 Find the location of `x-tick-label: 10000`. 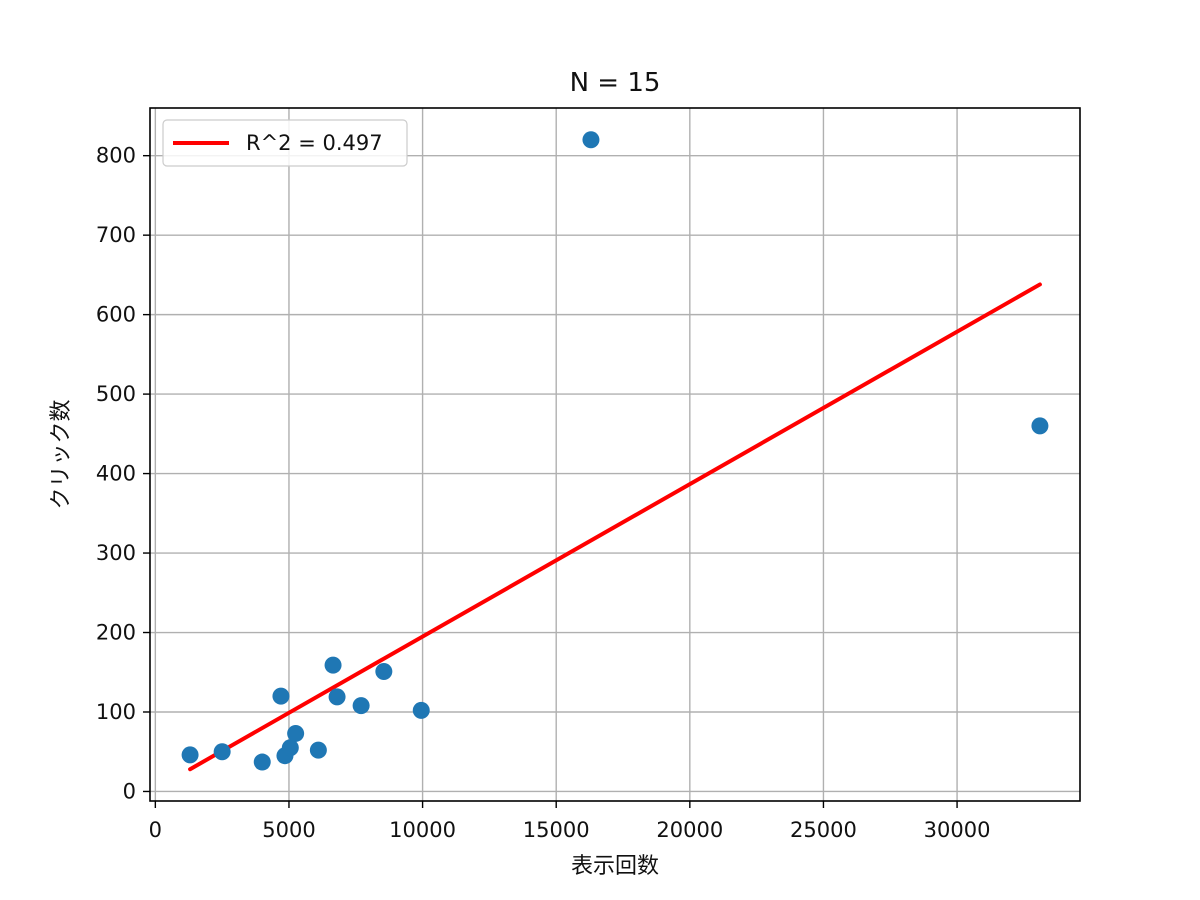

x-tick-label: 10000 is located at coordinates (422, 830).